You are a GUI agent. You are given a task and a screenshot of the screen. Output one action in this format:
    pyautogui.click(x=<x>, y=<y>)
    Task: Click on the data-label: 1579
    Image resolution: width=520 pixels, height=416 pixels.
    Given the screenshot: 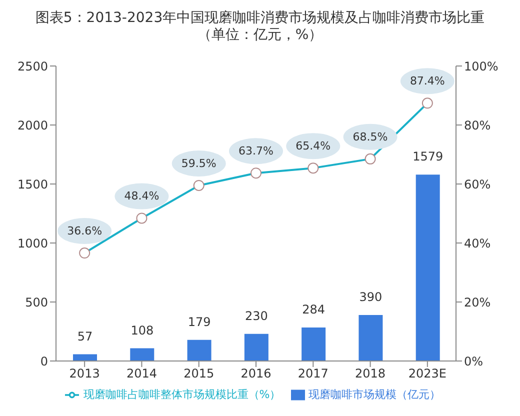 What is the action you would take?
    pyautogui.click(x=428, y=157)
    